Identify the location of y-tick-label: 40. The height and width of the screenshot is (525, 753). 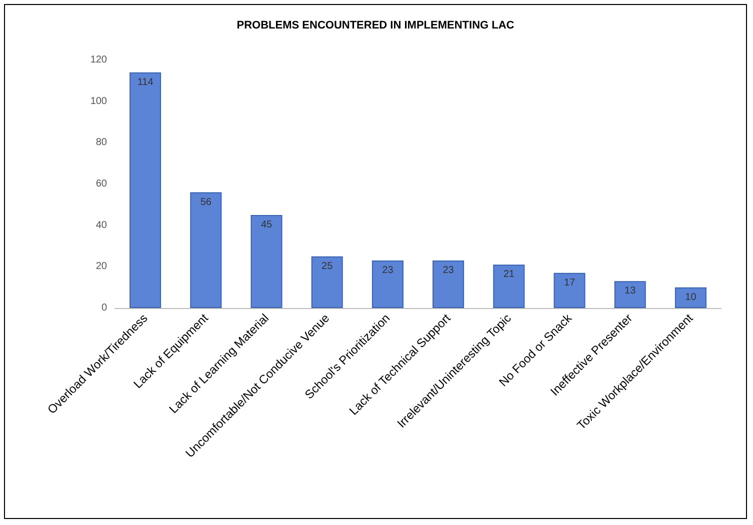
(102, 225).